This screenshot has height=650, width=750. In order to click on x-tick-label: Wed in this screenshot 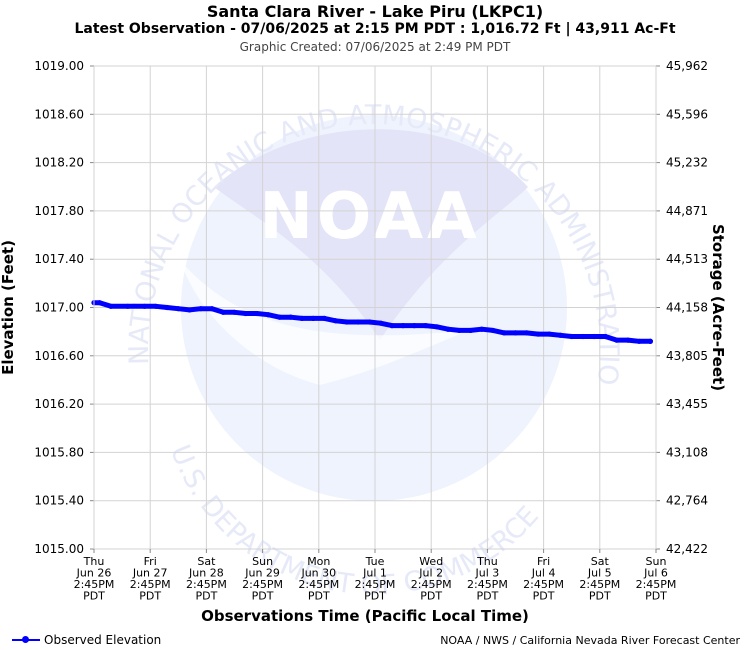, I will do `click(431, 561)`.